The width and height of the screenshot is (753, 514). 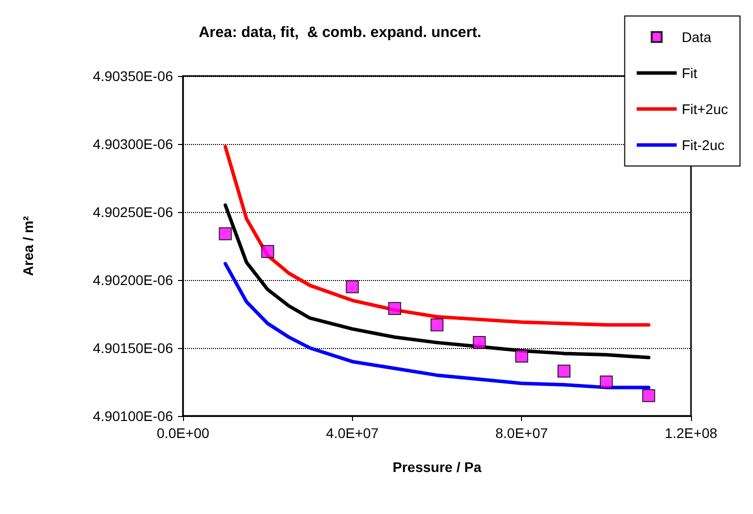 What do you see at coordinates (133, 76) in the screenshot?
I see `y-tick-label: 4.90350E-06` at bounding box center [133, 76].